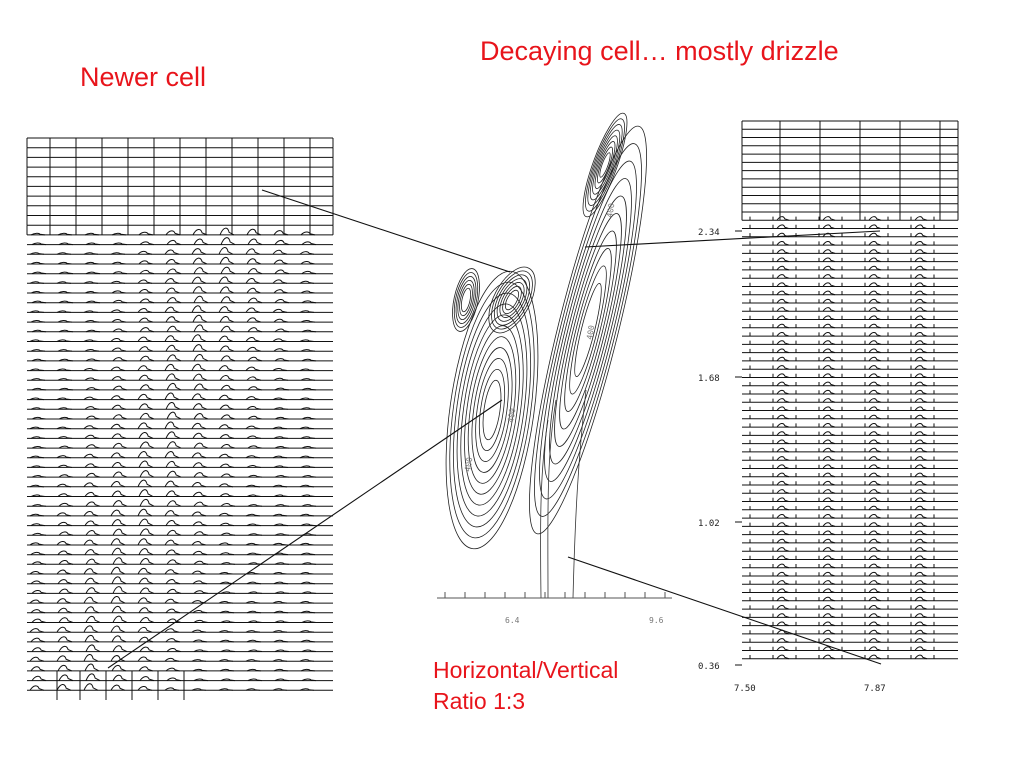 This screenshot has height=768, width=1024. Describe the element at coordinates (544, 509) in the screenshot. I see `drizzle-streak` at that location.